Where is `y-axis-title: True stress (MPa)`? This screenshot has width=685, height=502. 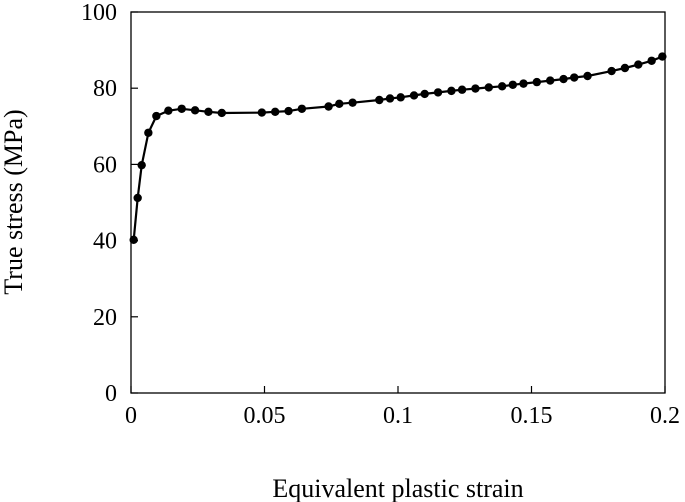
y-axis-title: True stress (MPa) is located at coordinates (14, 201).